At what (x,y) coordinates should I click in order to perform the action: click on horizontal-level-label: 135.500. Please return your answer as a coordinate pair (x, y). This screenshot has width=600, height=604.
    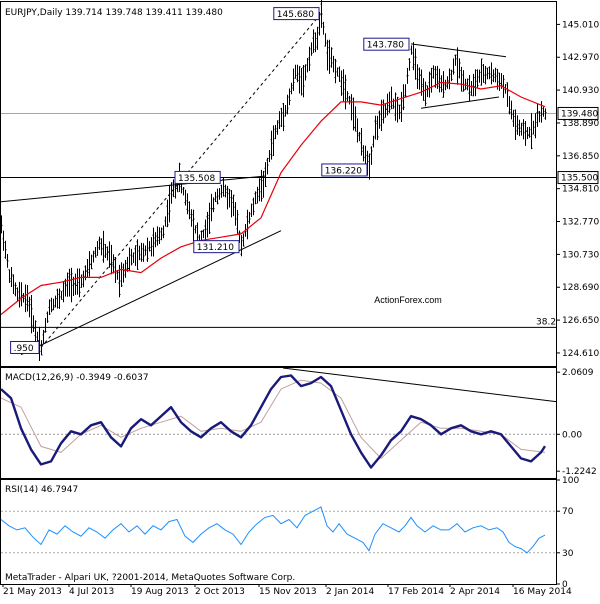
    Looking at the image, I should click on (579, 179).